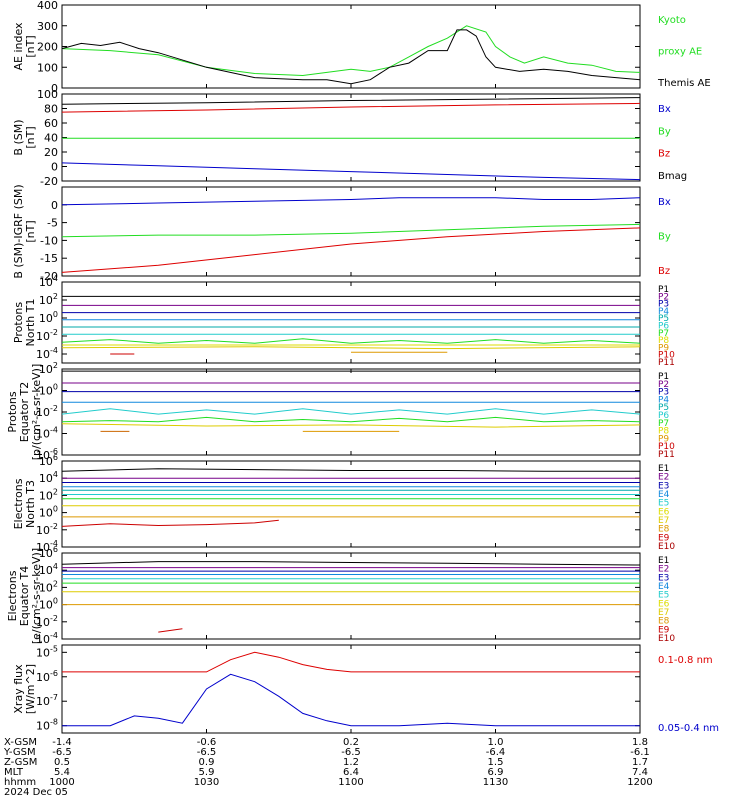 This screenshot has height=804, width=750. Describe the element at coordinates (20, 742) in the screenshot. I see `x-row-label: X-GSM` at that location.